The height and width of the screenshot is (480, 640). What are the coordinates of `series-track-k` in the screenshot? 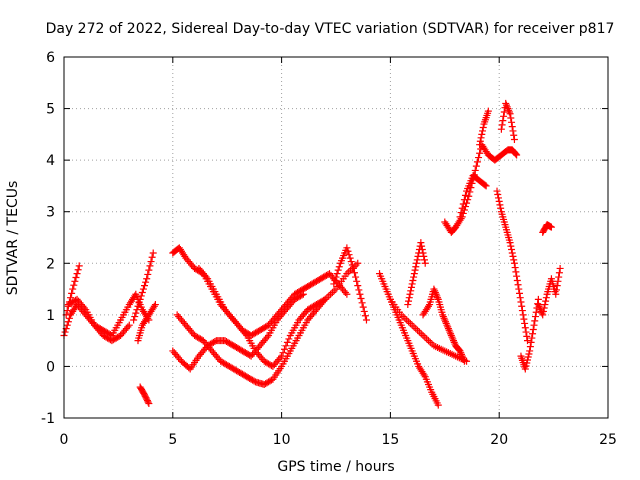 It's located at (350, 284).